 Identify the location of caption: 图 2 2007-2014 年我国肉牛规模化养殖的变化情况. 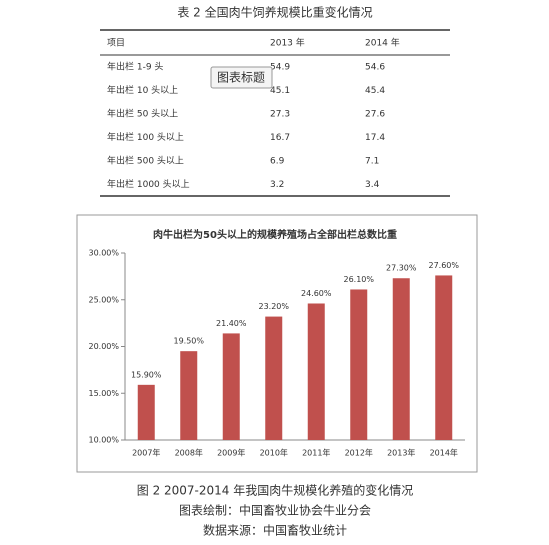
(275, 490).